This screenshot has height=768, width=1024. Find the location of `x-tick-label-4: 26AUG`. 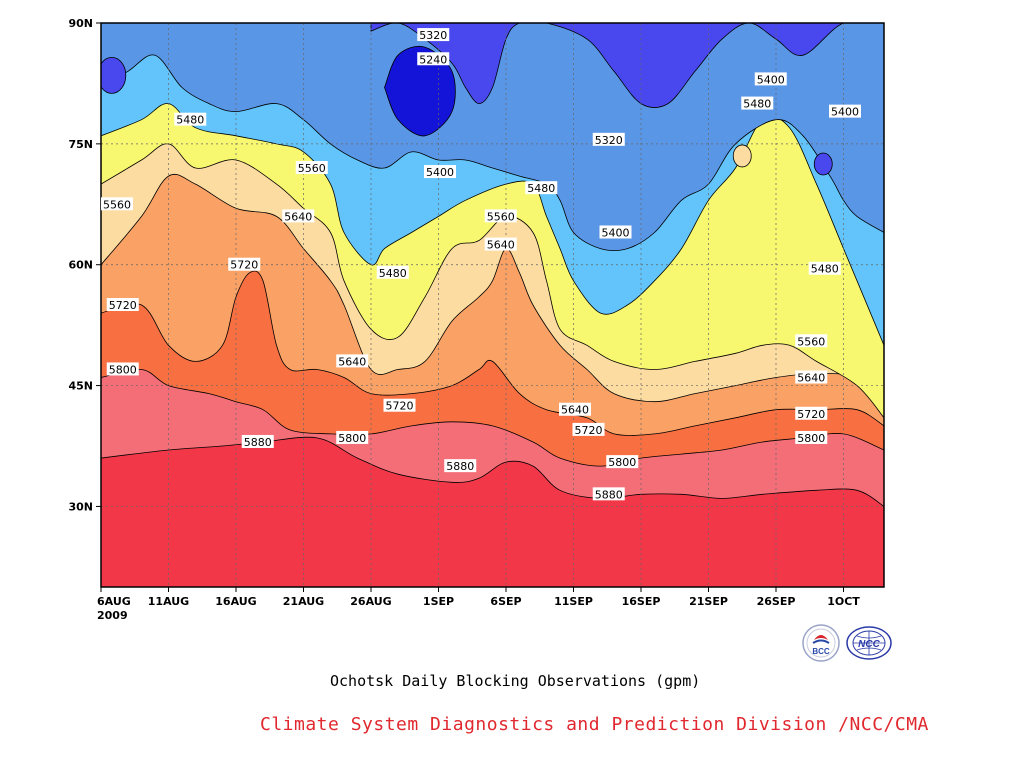

x-tick-label-4: 26AUG is located at coordinates (370, 601).